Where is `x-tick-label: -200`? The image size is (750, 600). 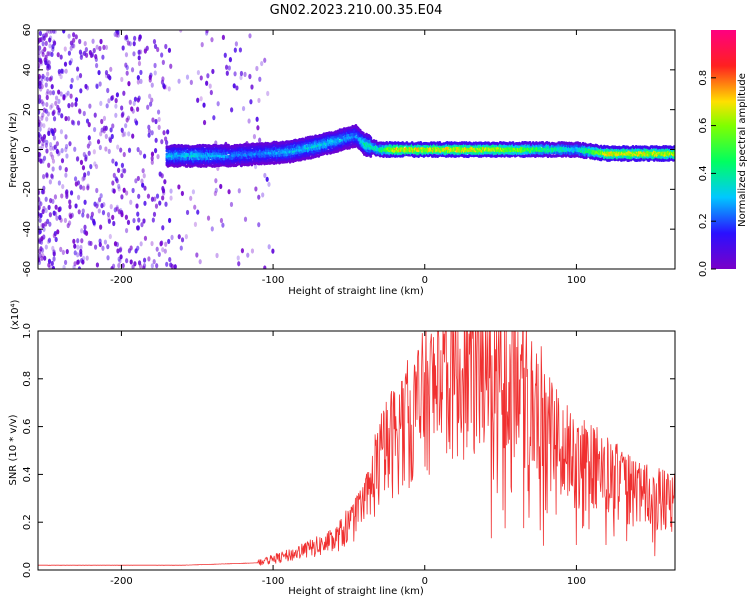
x-tick-label: -200 is located at coordinates (121, 581).